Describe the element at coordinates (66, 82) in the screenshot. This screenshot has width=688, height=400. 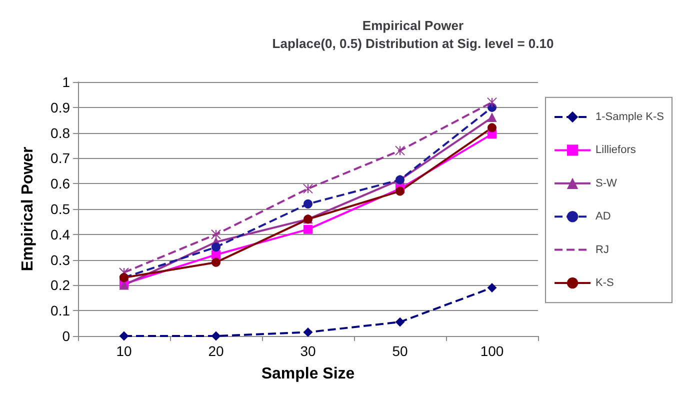
I see `y-tick-label: 1` at that location.